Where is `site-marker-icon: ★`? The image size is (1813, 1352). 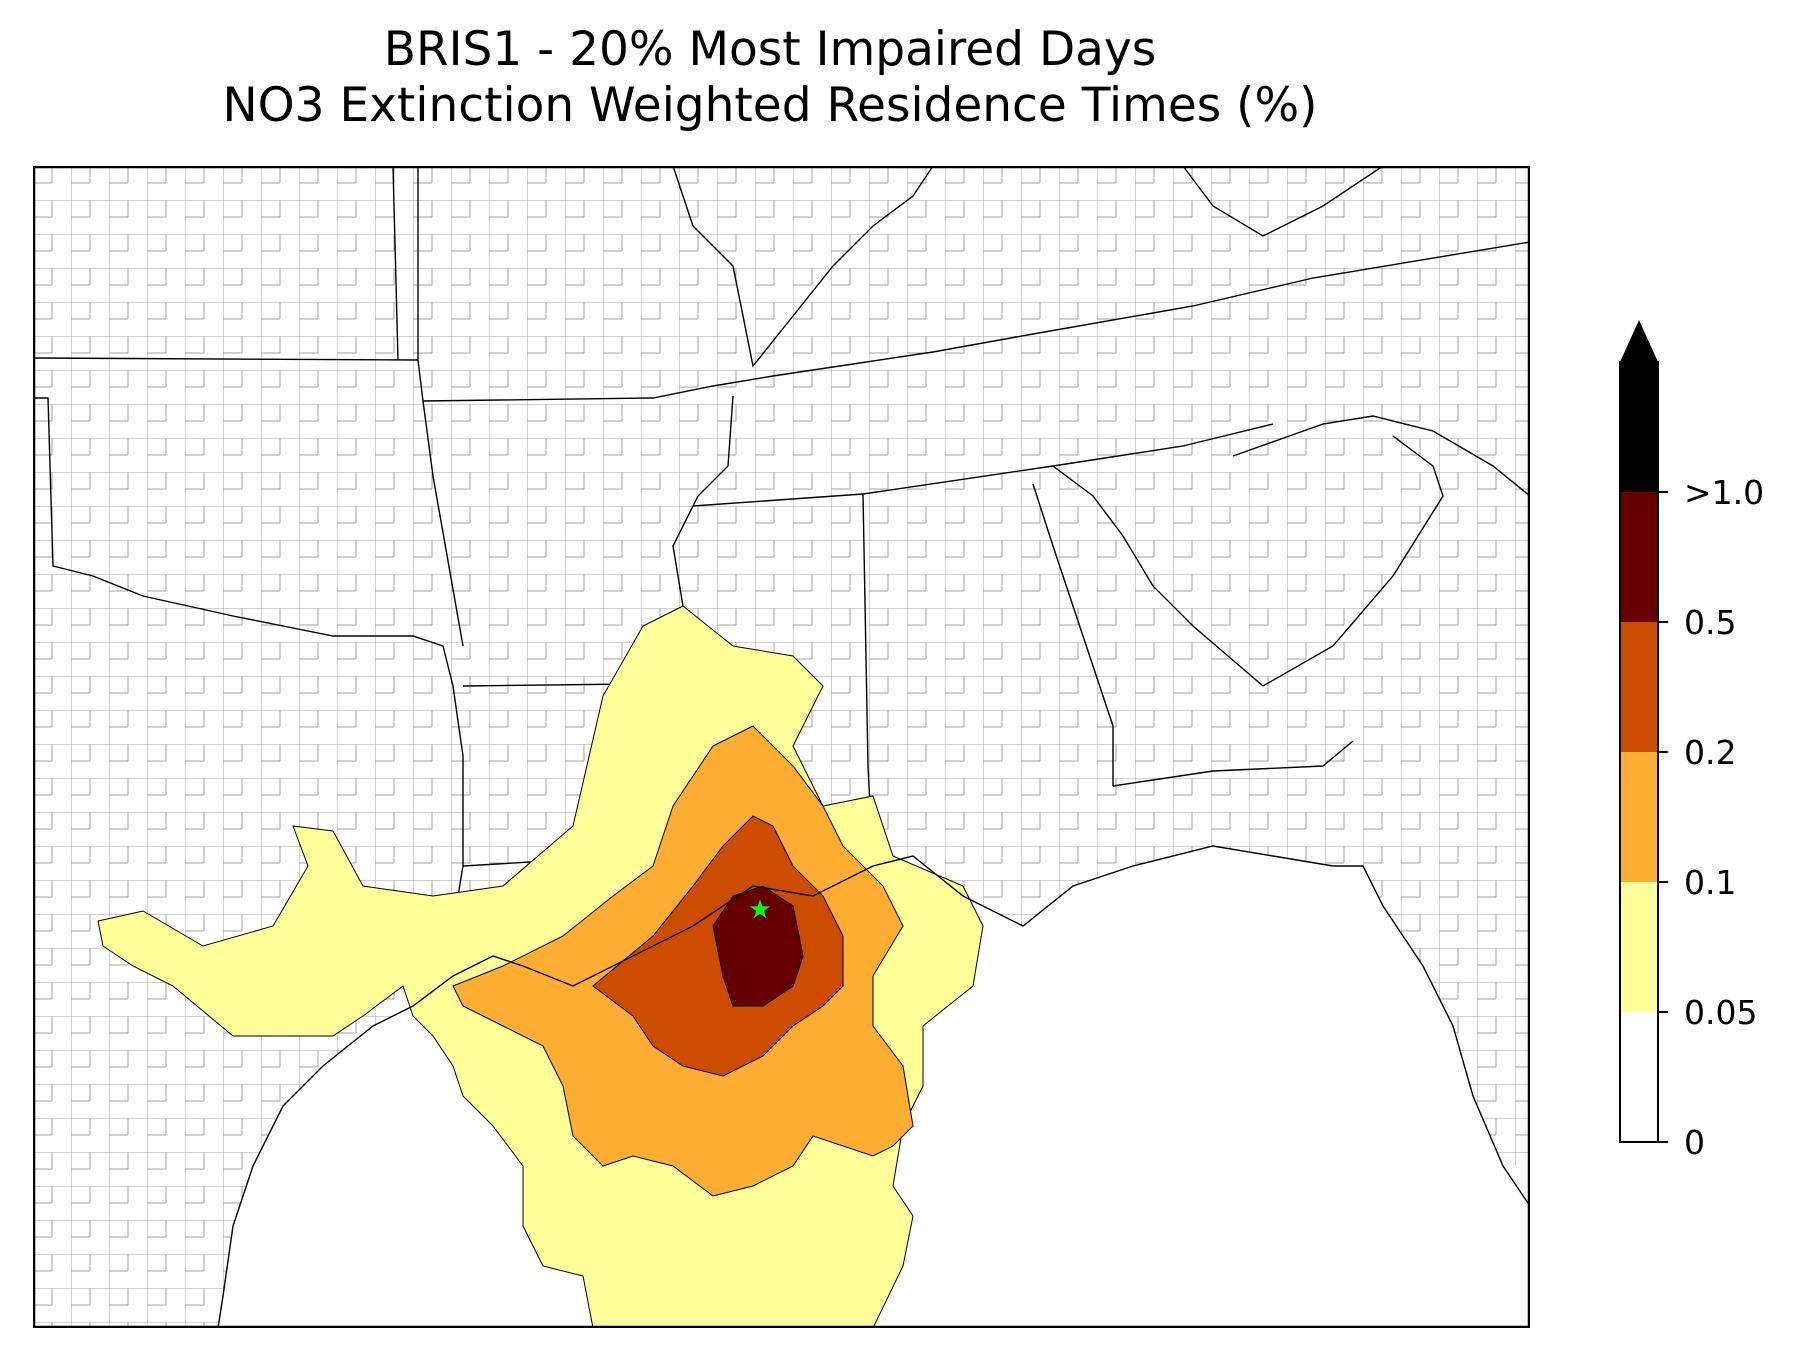 site-marker-icon: ★ is located at coordinates (759, 910).